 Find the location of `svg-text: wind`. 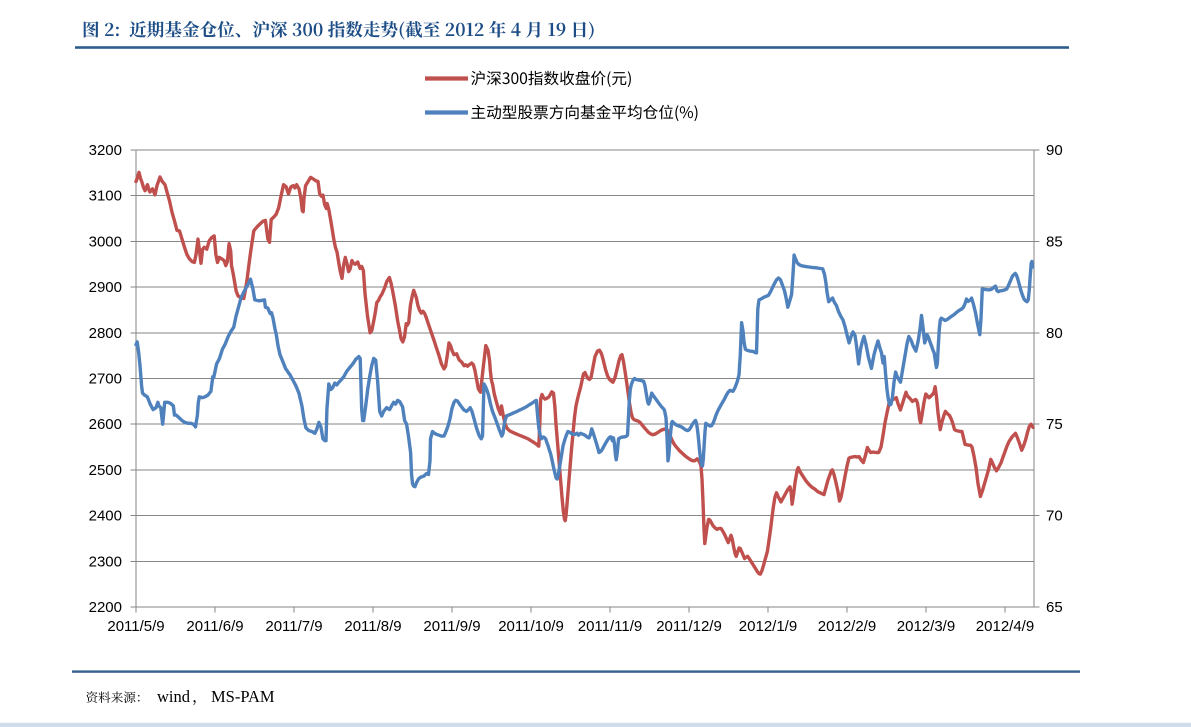

svg-text: wind is located at coordinates (174, 696).